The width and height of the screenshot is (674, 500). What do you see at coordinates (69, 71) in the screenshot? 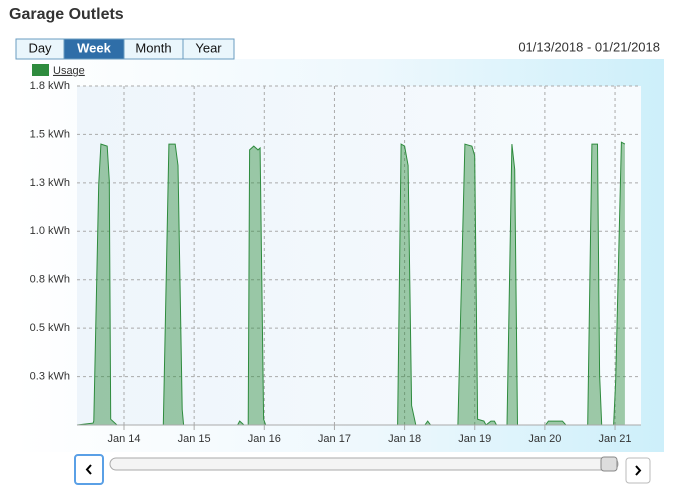
I see `legend-label: Usage` at bounding box center [69, 71].